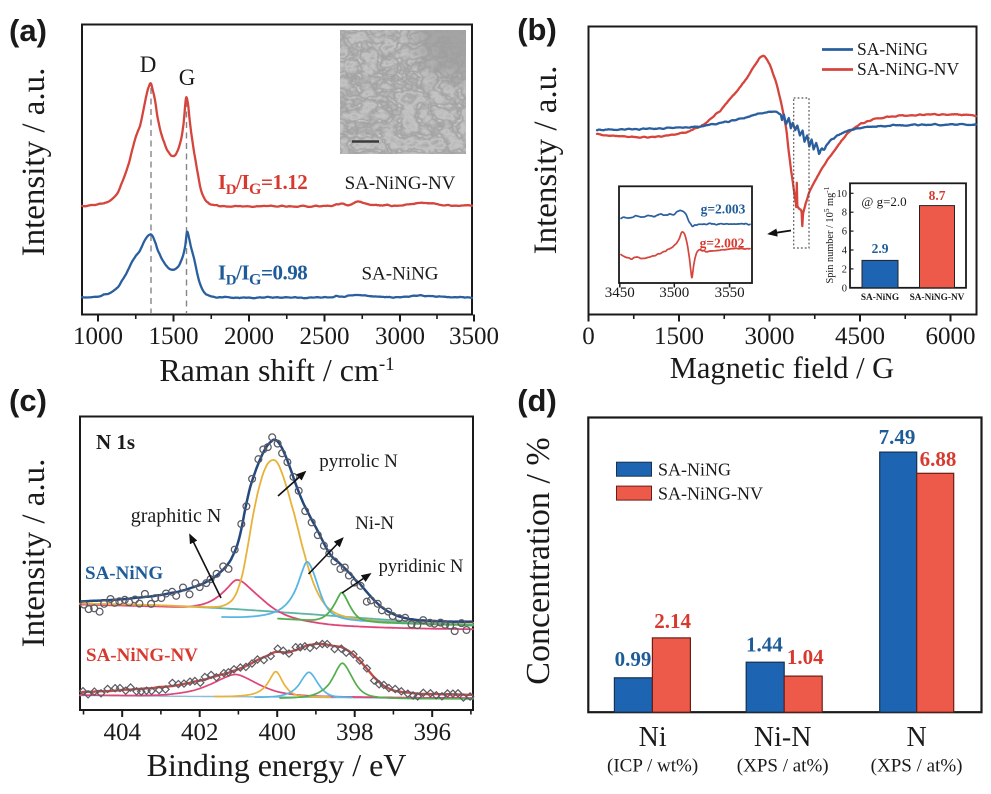 This screenshot has height=794, width=991. Describe the element at coordinates (537, 29) in the screenshot. I see `svg-text: (b)` at that location.